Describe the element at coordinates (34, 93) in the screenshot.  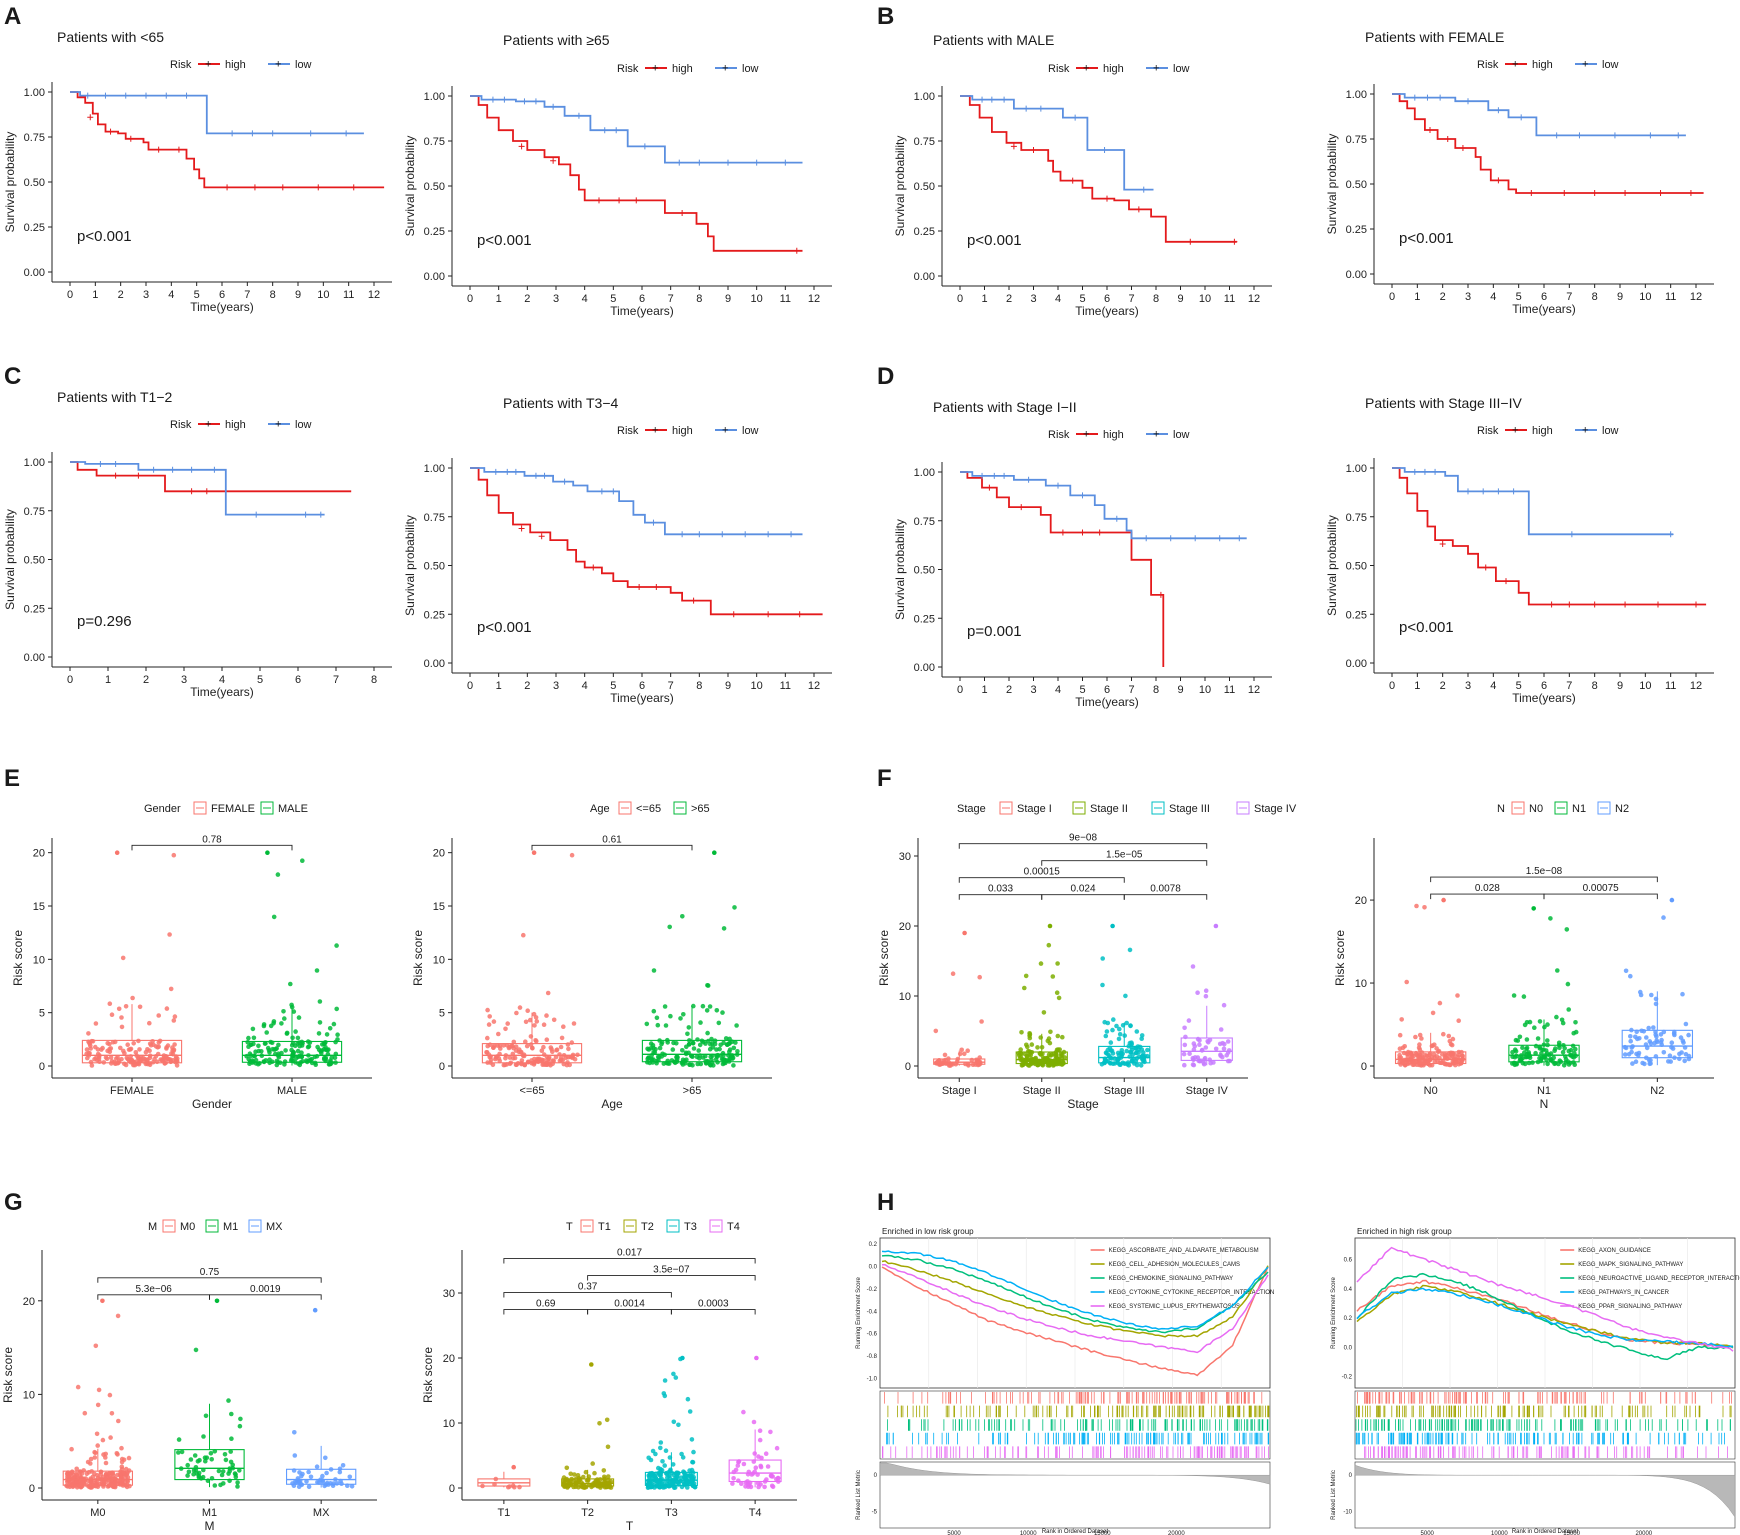
I see `y-tick-label: 1.00` at that location.